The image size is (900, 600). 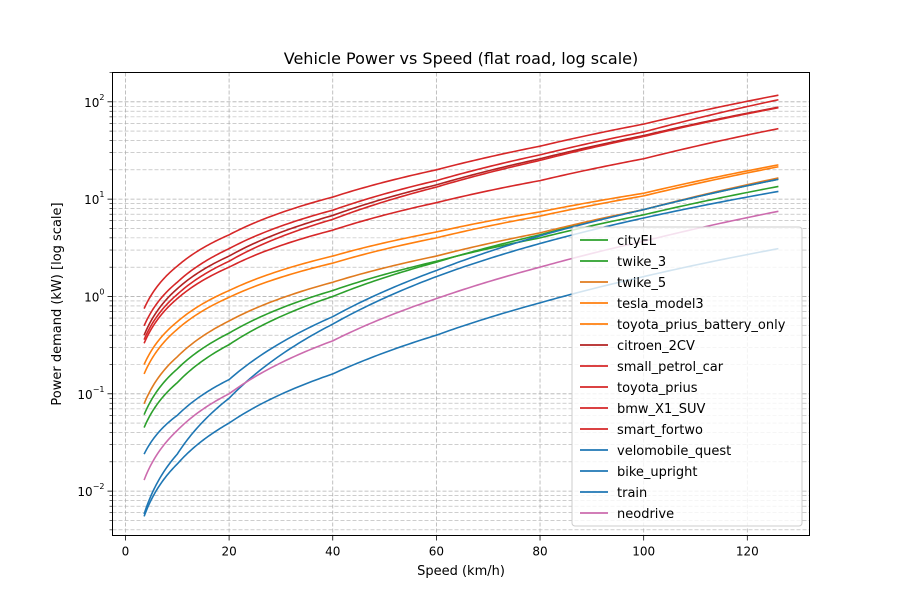 What do you see at coordinates (643, 552) in the screenshot?
I see `x-tick-label: 100` at bounding box center [643, 552].